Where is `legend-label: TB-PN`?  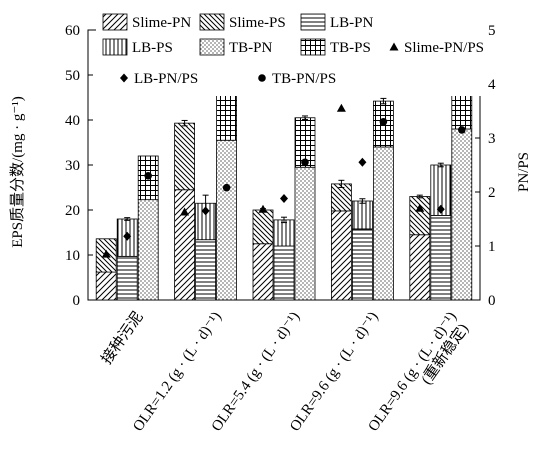 legend-label: TB-PN is located at coordinates (251, 48).